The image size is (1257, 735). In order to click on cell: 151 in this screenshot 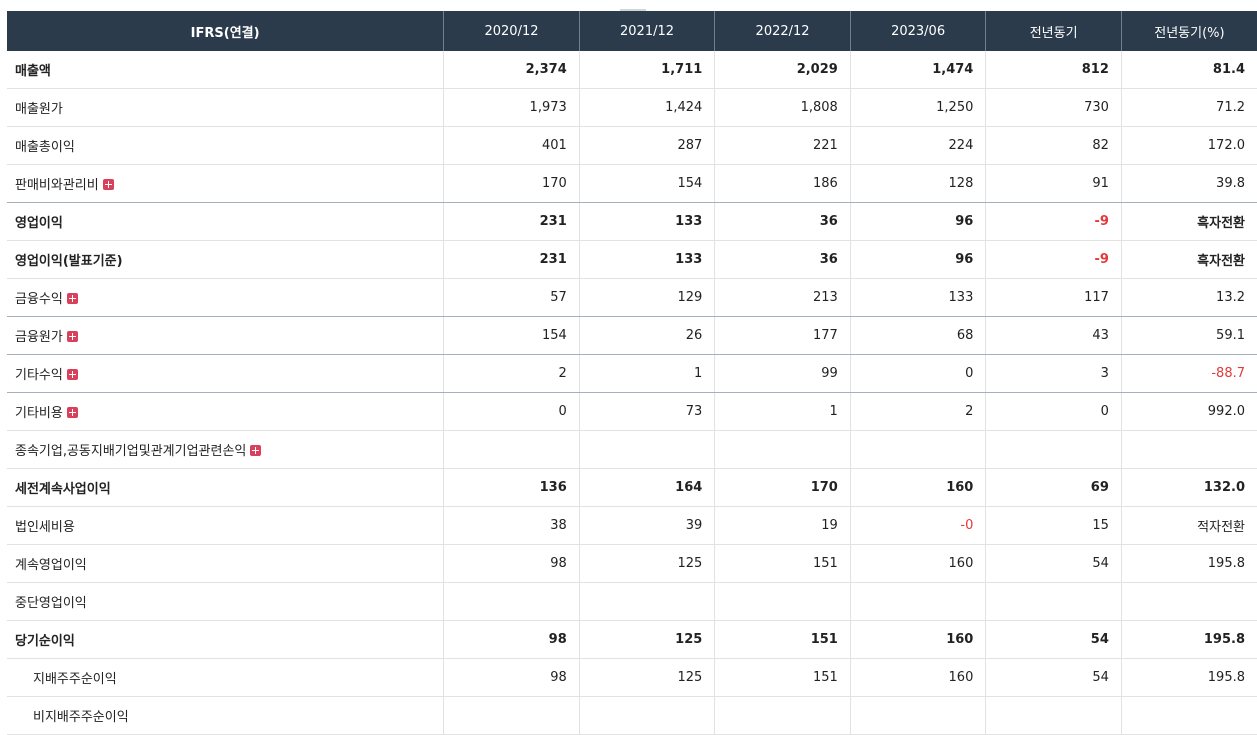, I will do `click(782, 639)`.